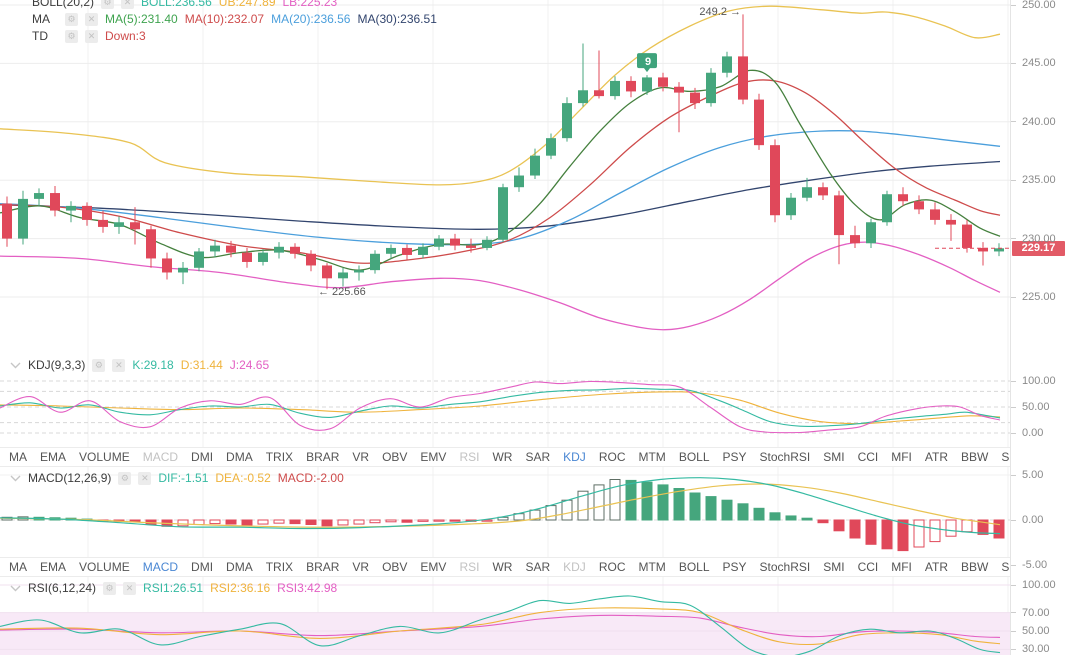 This screenshot has width=1071, height=655. What do you see at coordinates (1039, 121) in the screenshot?
I see `y-axis-label: 240.00` at bounding box center [1039, 121].